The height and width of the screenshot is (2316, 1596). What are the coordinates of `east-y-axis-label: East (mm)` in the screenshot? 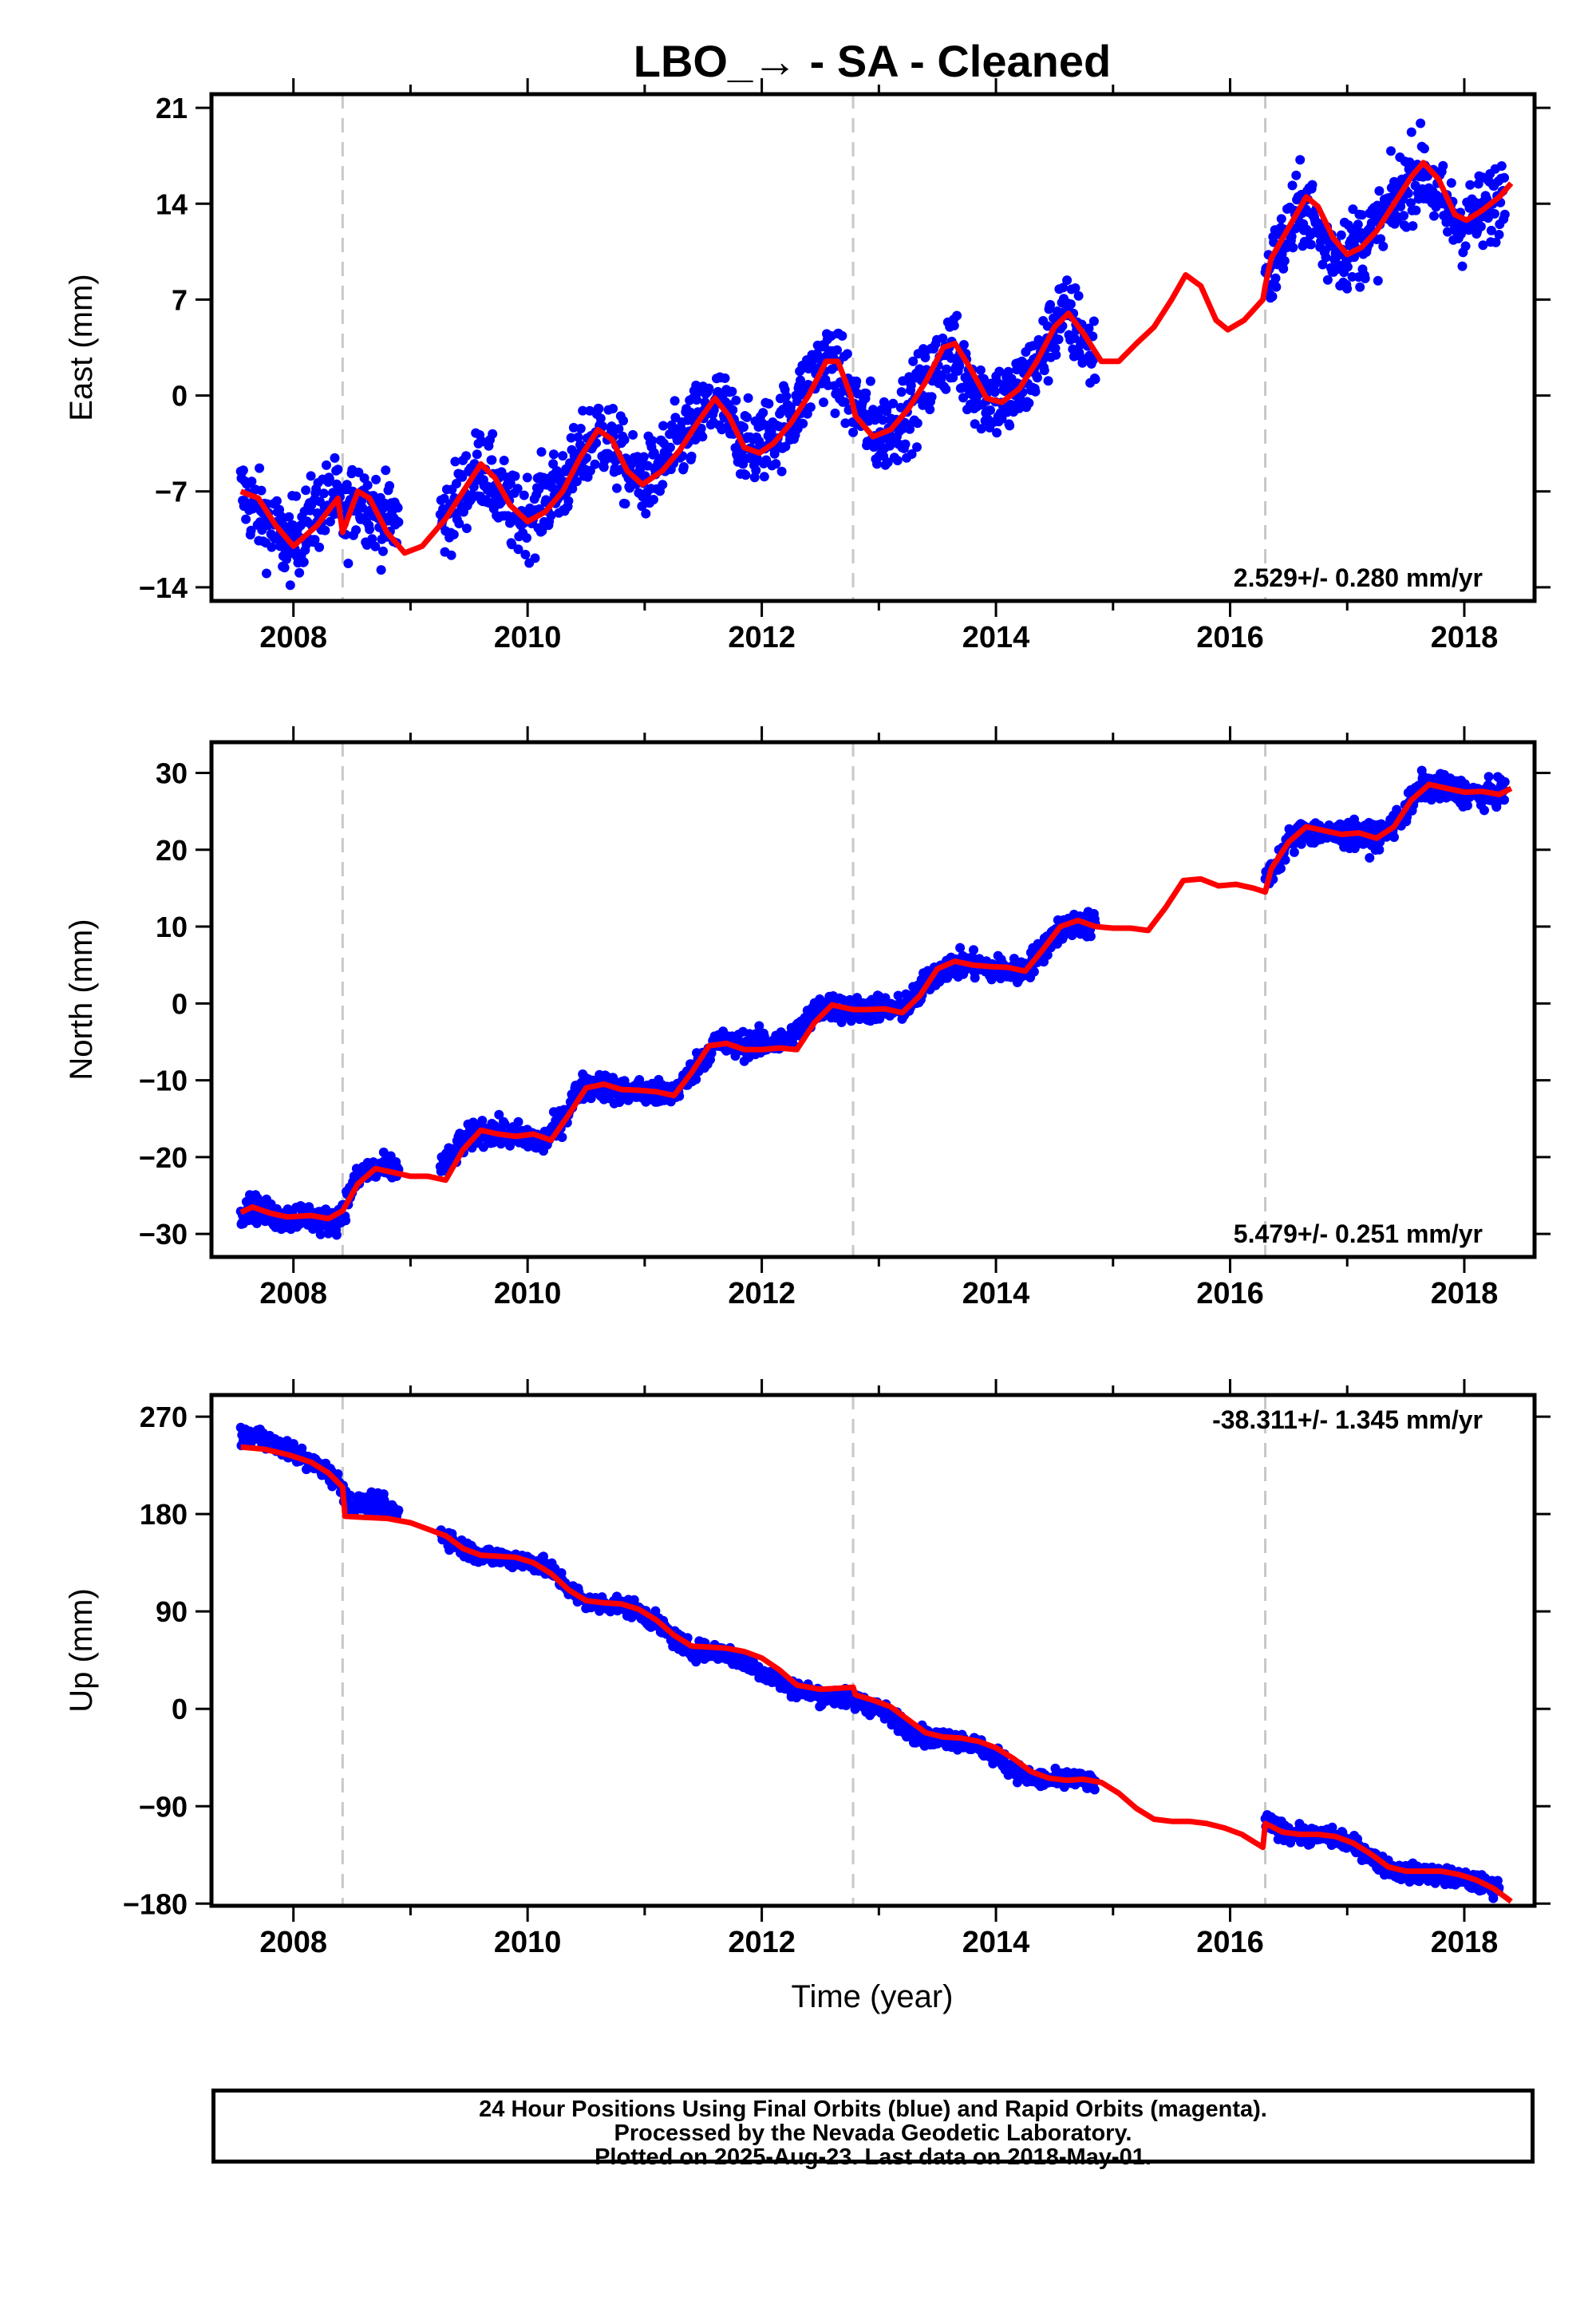 It's located at (81, 347).